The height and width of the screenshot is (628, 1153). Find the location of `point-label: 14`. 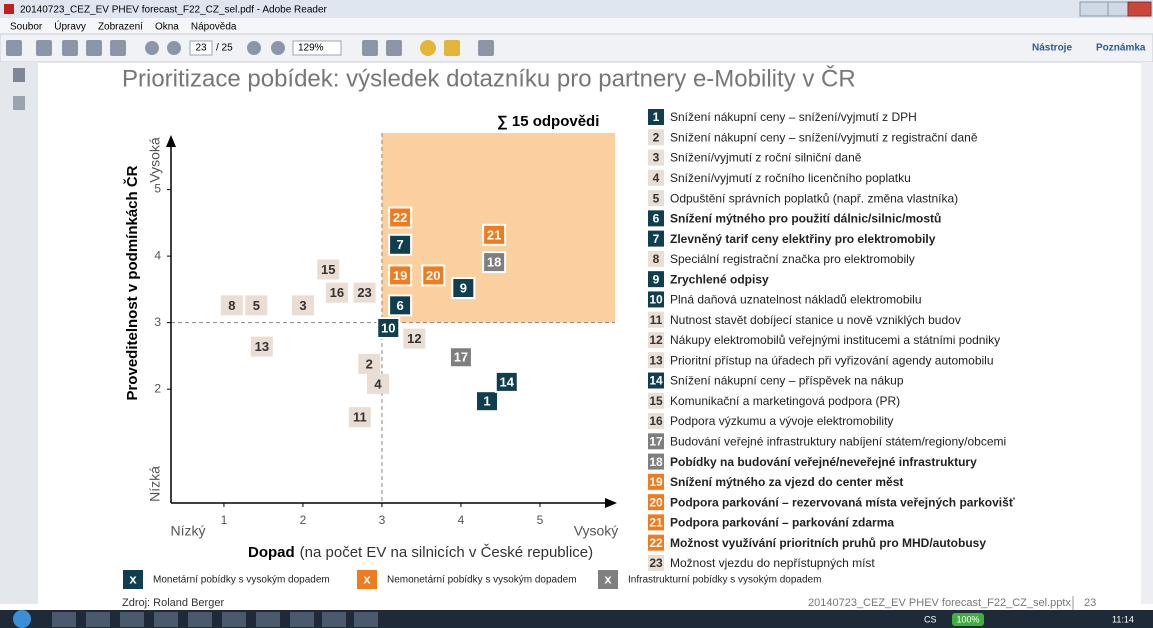

point-label: 14 is located at coordinates (507, 381).